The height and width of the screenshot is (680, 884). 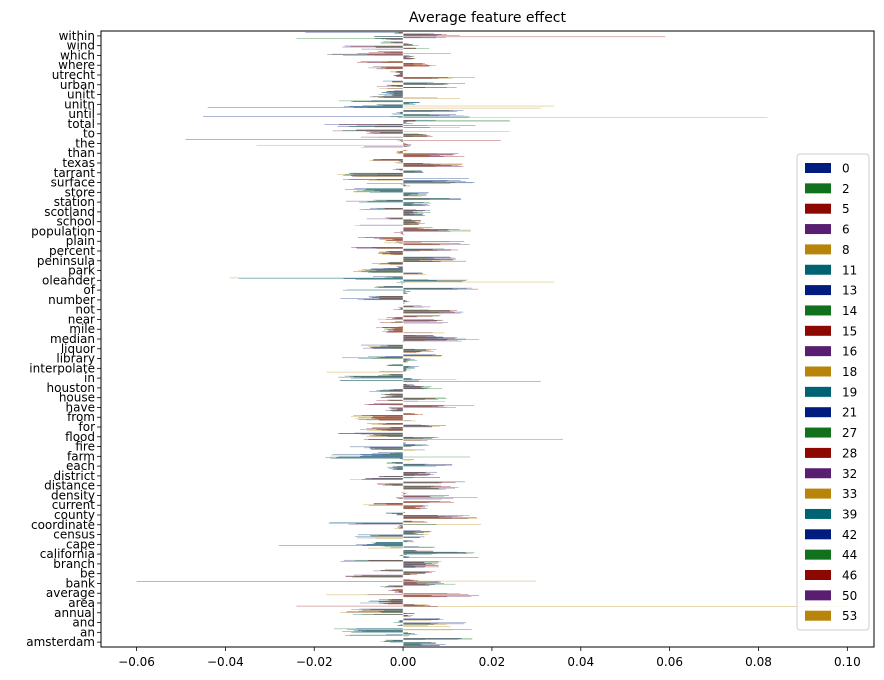 What do you see at coordinates (80, 192) in the screenshot?
I see `y-tick-label-store: store` at bounding box center [80, 192].